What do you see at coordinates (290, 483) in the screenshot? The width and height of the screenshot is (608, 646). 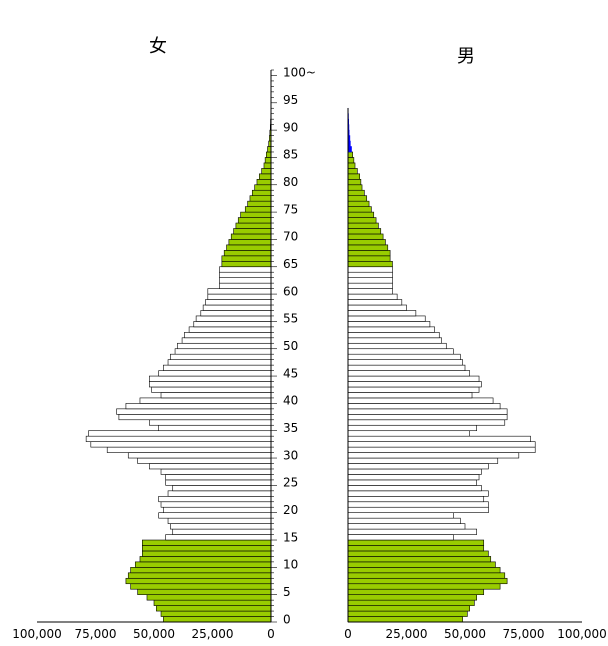 I see `age-tick-label: 25` at bounding box center [290, 483].